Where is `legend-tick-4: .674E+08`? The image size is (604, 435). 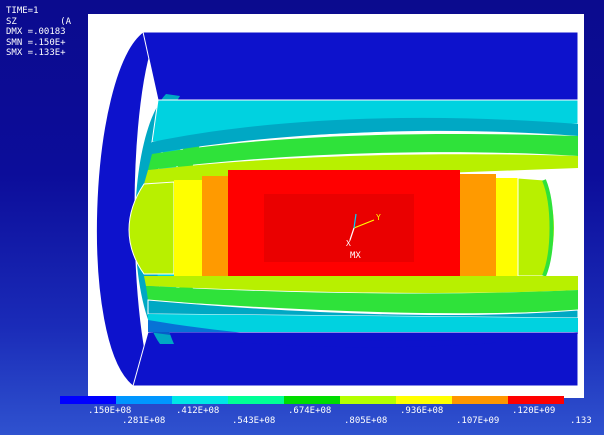 legend-tick-4: .674E+08 is located at coordinates (310, 411).